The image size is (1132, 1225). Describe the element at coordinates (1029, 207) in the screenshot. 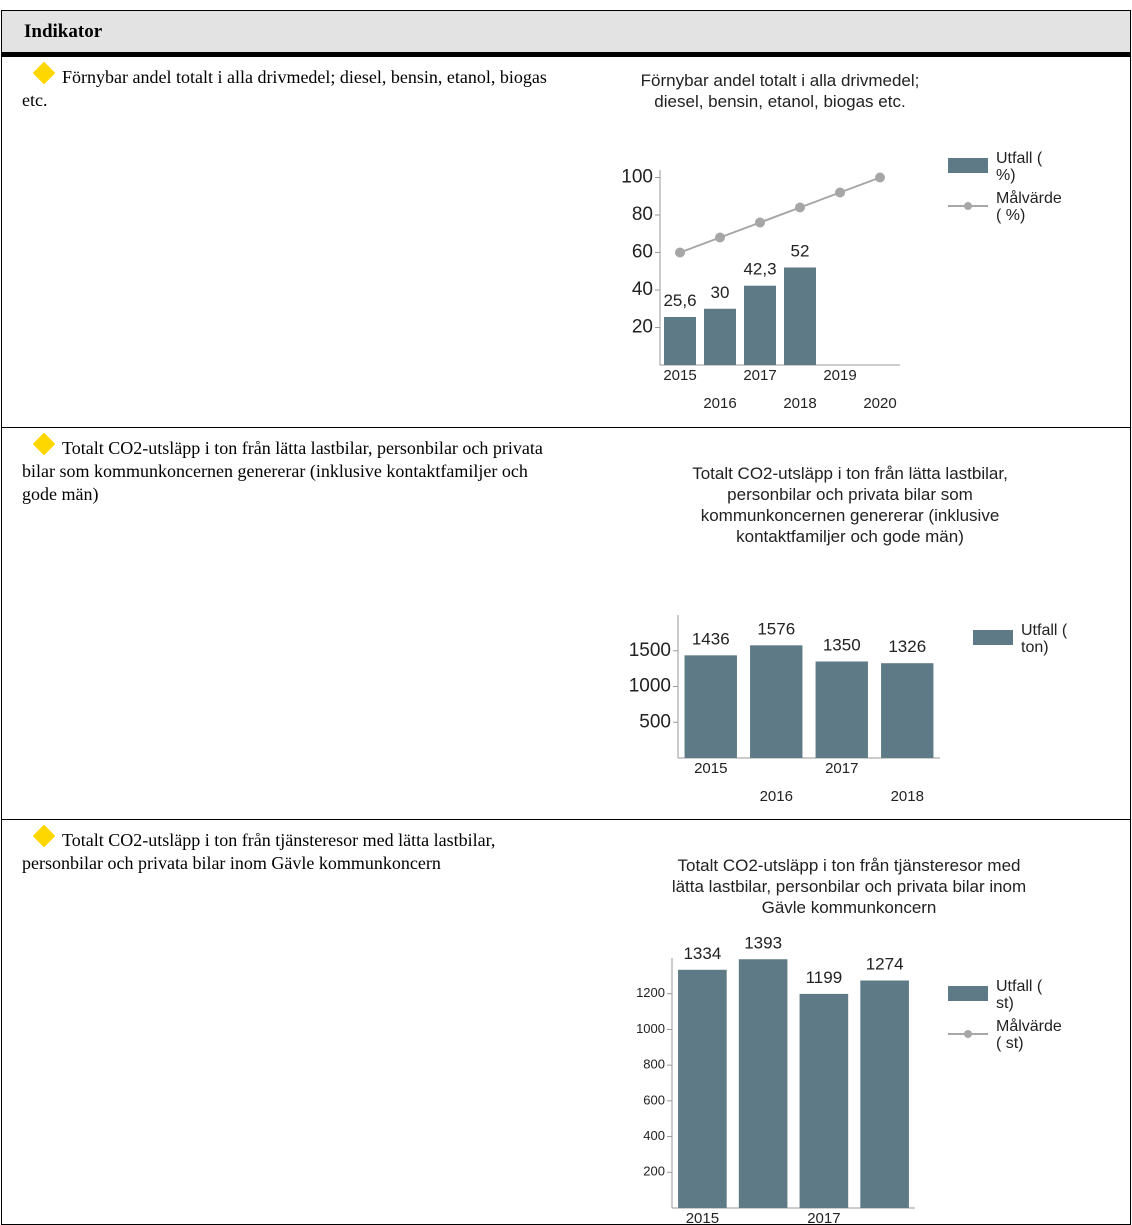

I see `legend-label: Målvärde ( %)` at that location.